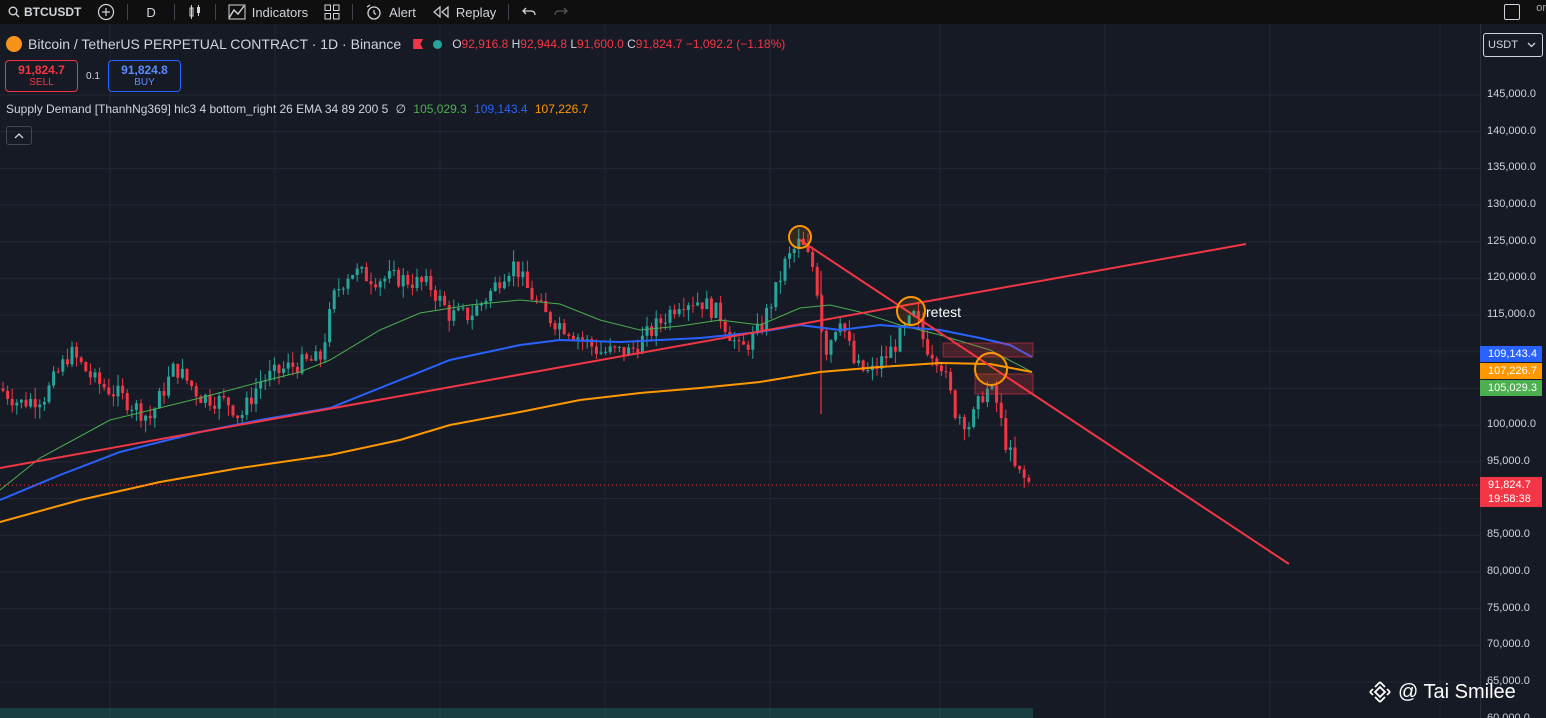 This screenshot has height=718, width=1546. What do you see at coordinates (464, 12) in the screenshot?
I see `replay-button: Replay` at bounding box center [464, 12].